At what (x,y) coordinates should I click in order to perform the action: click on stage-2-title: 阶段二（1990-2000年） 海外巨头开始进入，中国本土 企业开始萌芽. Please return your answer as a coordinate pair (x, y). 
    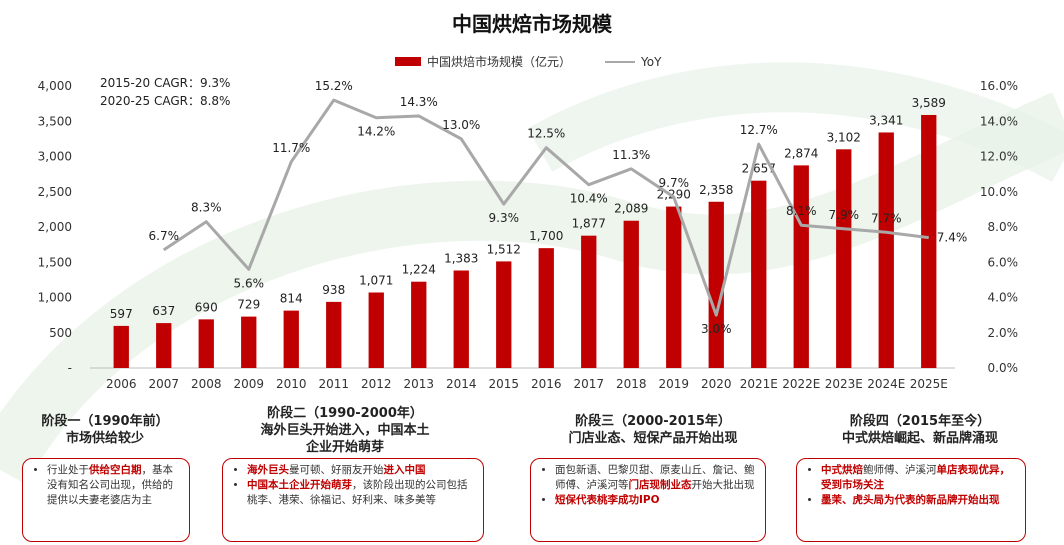
    Looking at the image, I should click on (345, 430).